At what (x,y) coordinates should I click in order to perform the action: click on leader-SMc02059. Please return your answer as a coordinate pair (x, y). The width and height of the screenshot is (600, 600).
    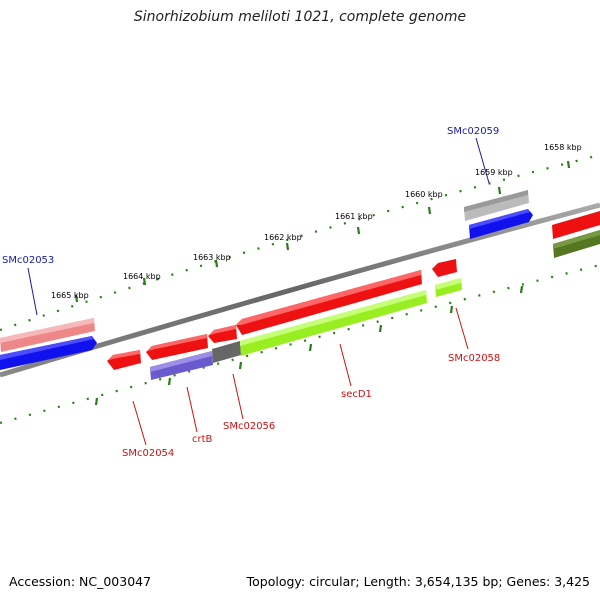
    Looking at the image, I should click on (482, 160).